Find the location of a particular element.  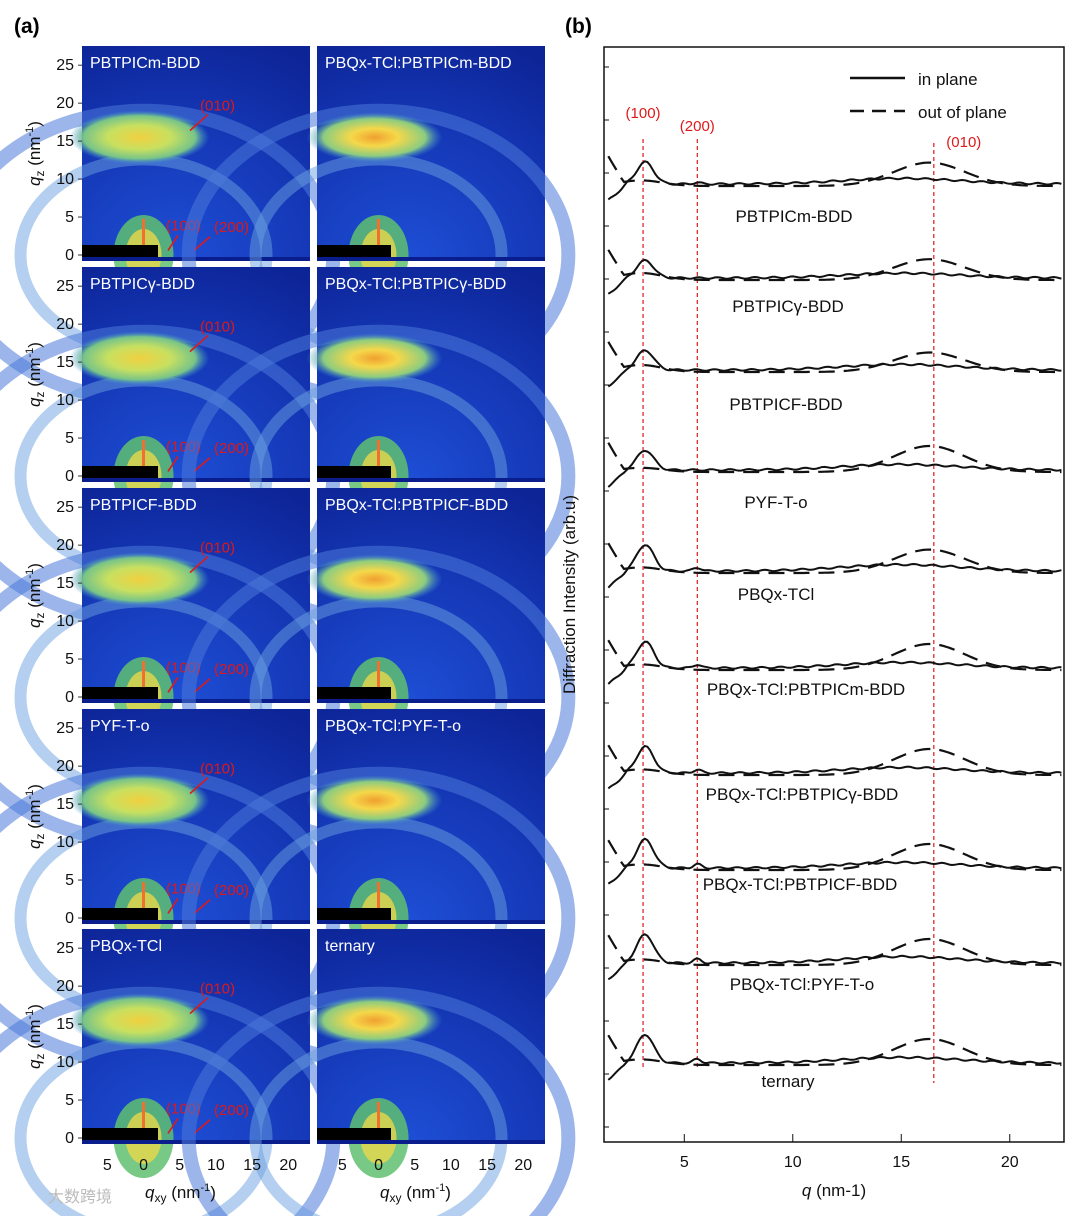

giwaxs-image-5-left: PBQx-TCl(010)(100) (200) is located at coordinates (170, 1075).